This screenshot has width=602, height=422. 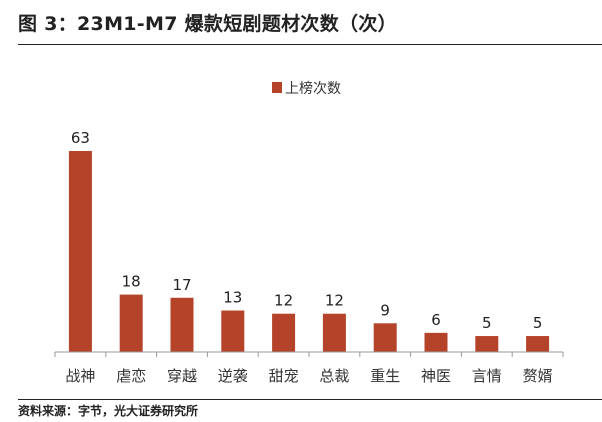 What do you see at coordinates (310, 399) in the screenshot?
I see `source-divider` at bounding box center [310, 399].